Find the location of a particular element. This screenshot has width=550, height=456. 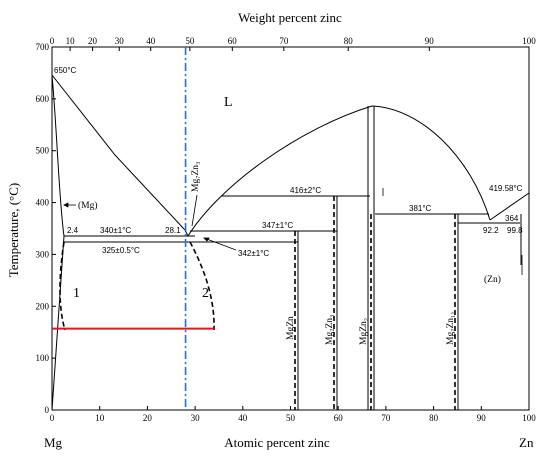

left-tick-label: 700 is located at coordinates (43, 47).